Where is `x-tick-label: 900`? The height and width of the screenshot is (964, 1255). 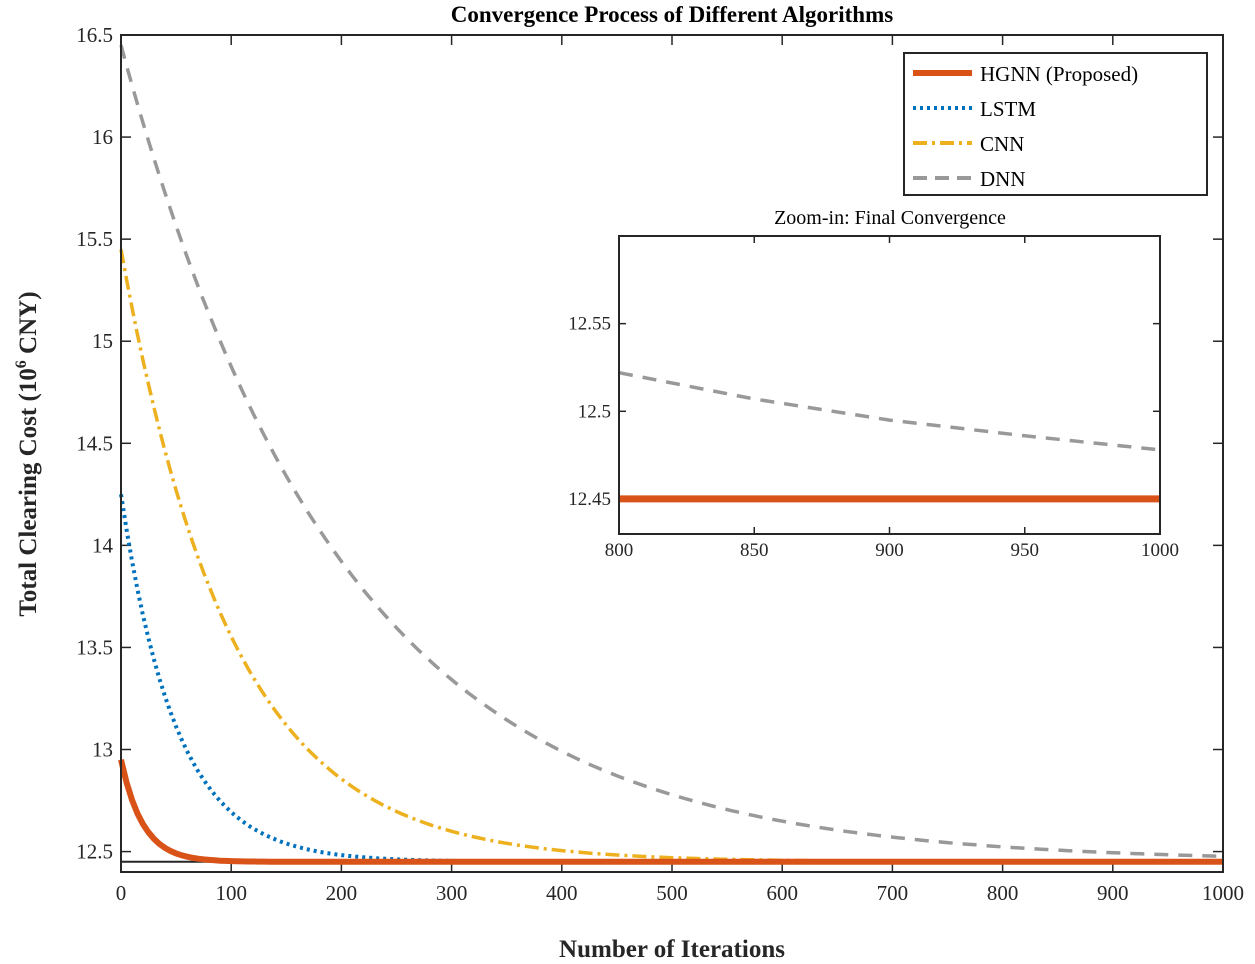
x-tick-label: 900 is located at coordinates (1113, 893).